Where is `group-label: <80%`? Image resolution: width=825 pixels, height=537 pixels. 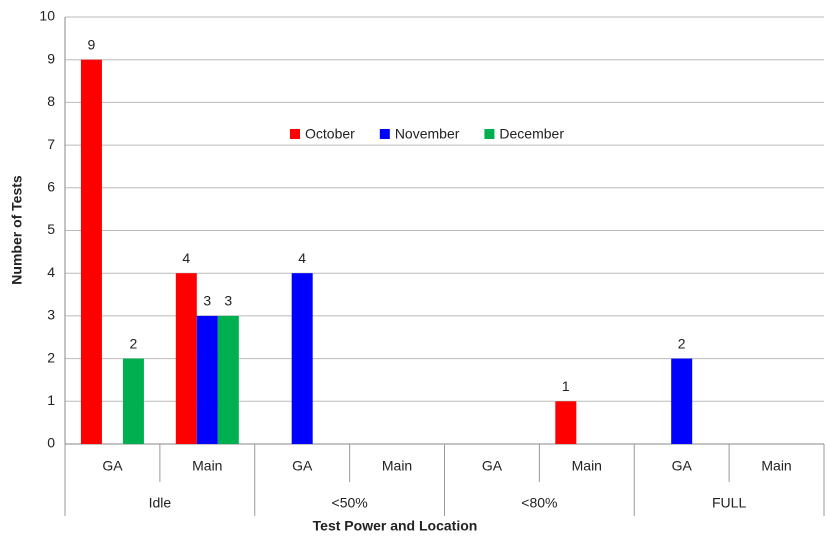
group-label: <80% is located at coordinates (539, 503).